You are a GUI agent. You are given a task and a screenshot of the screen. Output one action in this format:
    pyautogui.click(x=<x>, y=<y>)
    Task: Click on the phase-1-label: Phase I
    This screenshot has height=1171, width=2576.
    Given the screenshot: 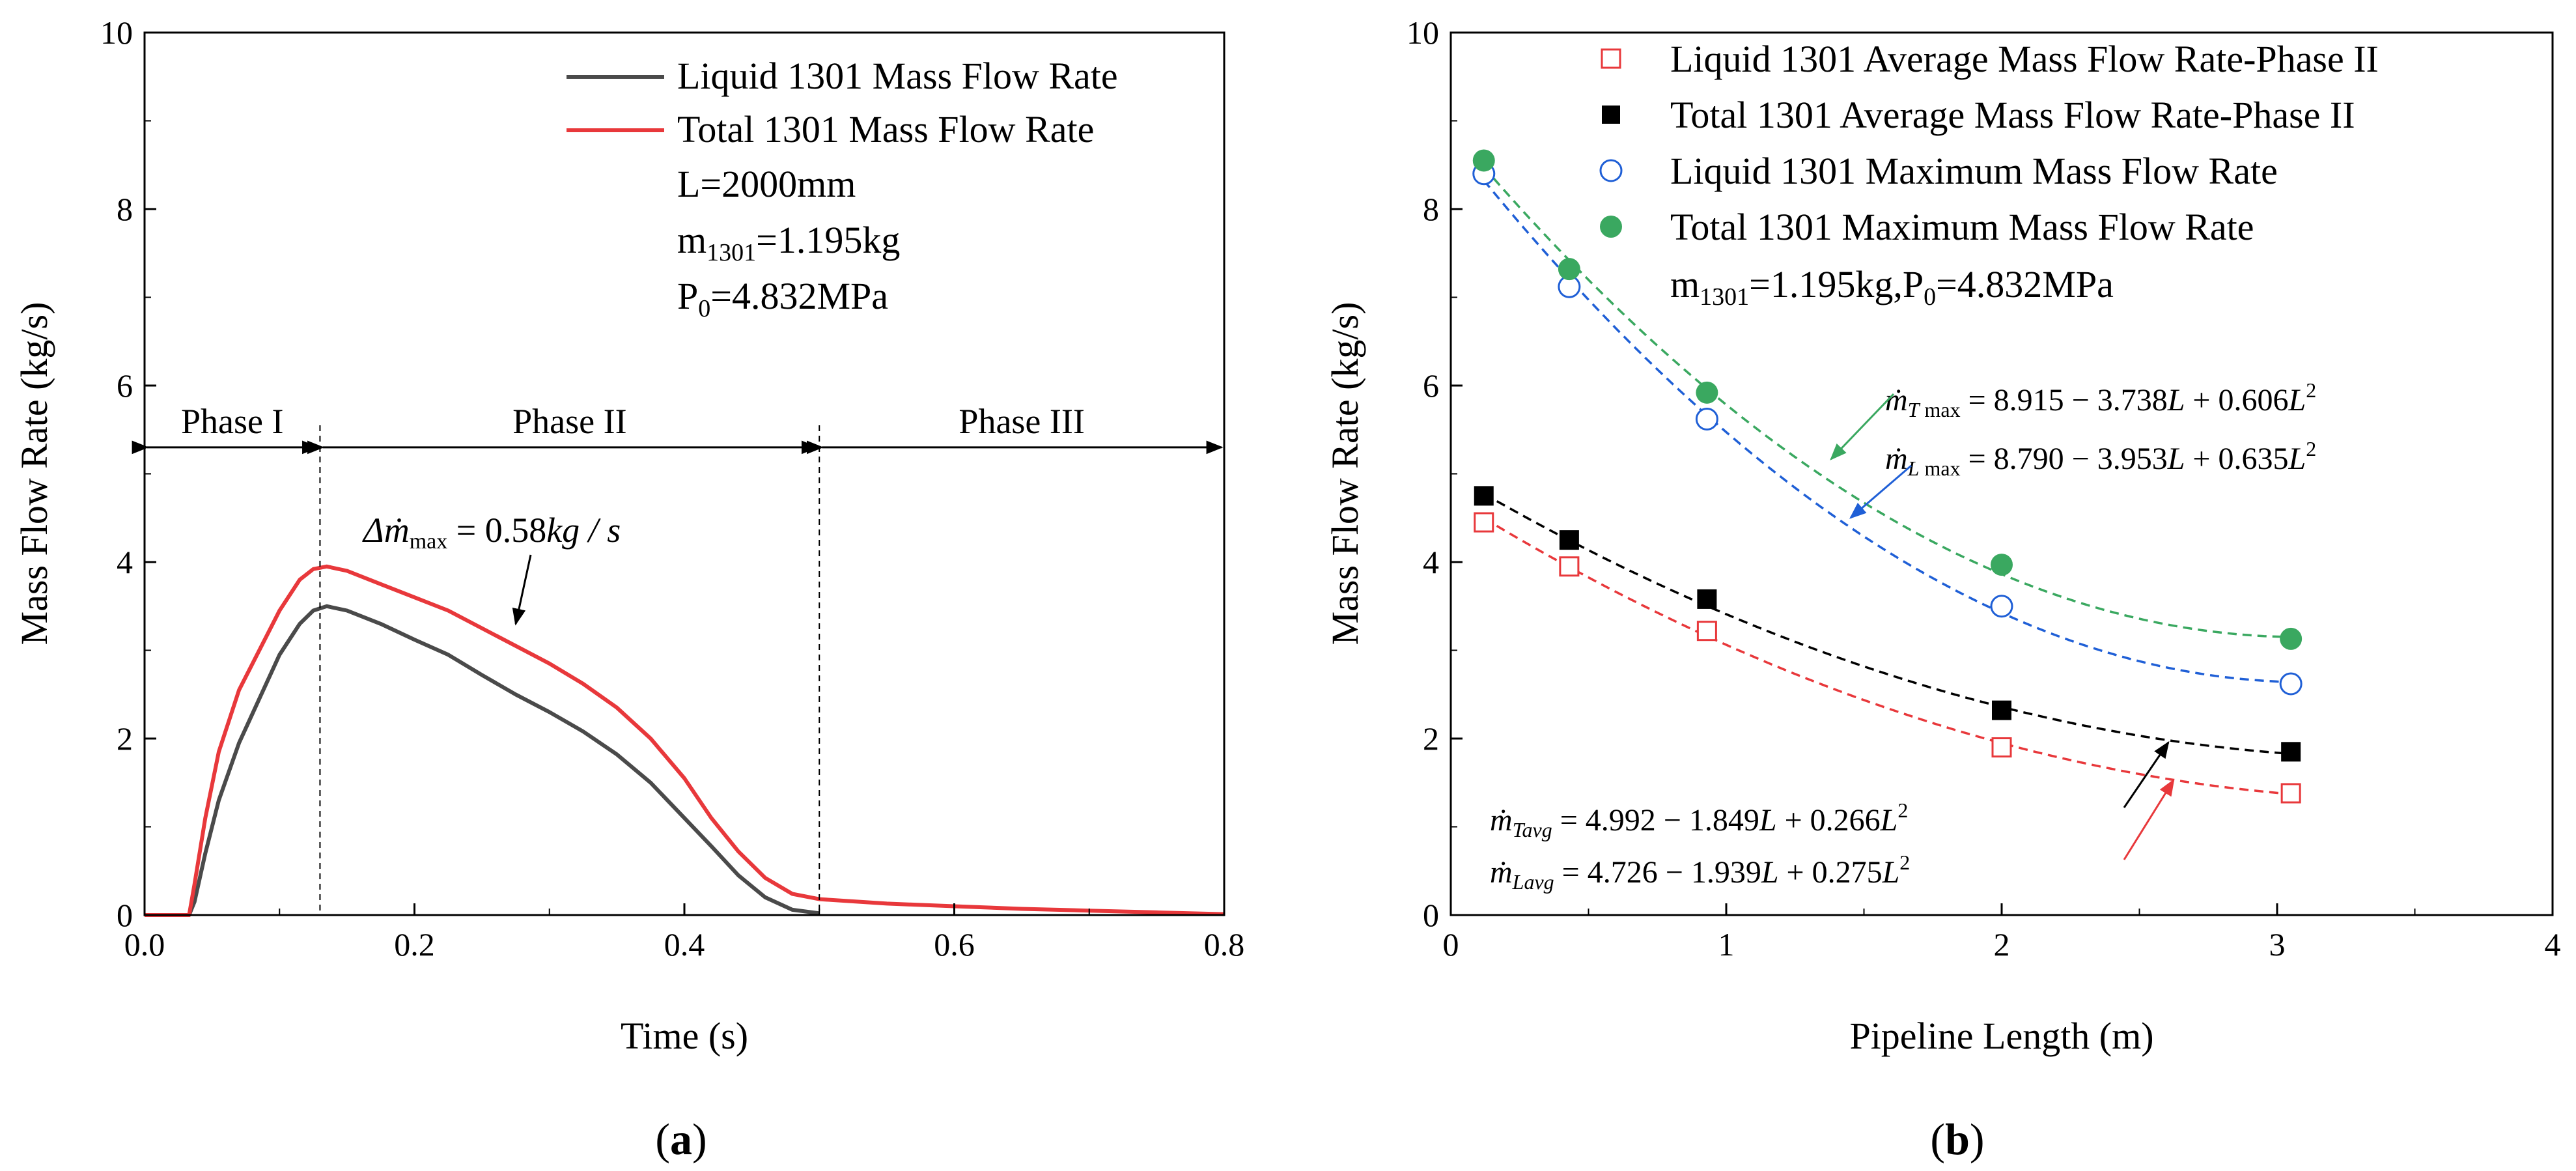 What is the action you would take?
    pyautogui.click(x=232, y=422)
    